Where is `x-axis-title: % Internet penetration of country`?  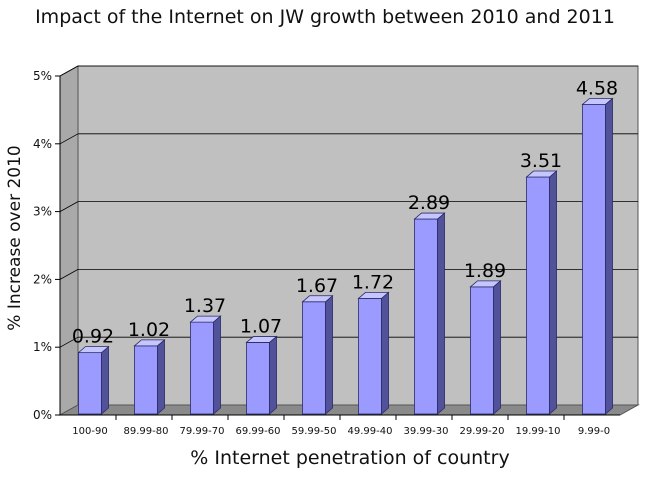
x-axis-title: % Internet penetration of country is located at coordinates (350, 458).